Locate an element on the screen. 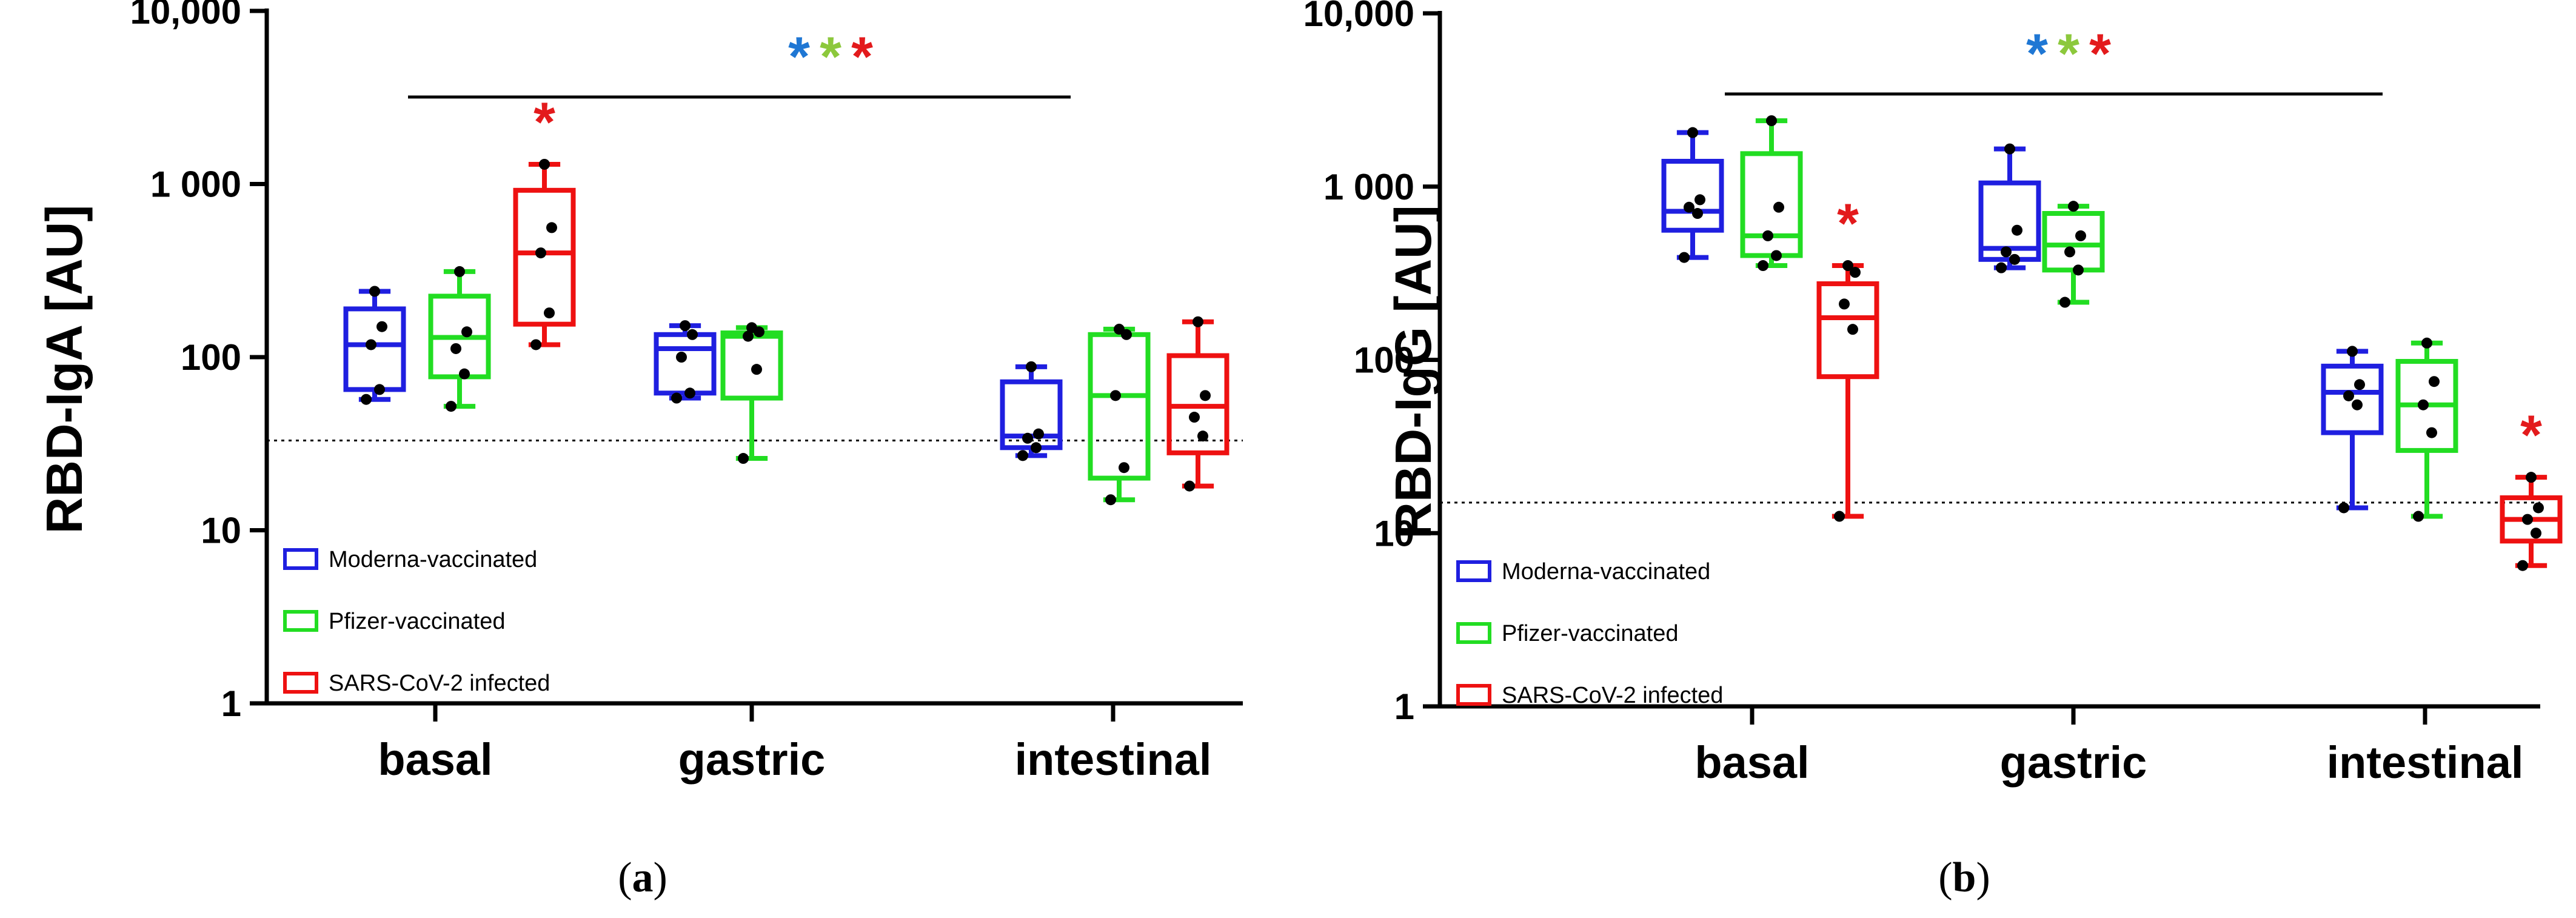 This screenshot has width=2576, height=918. box-pfizer-vaccinated-intestinal is located at coordinates (2426, 429).